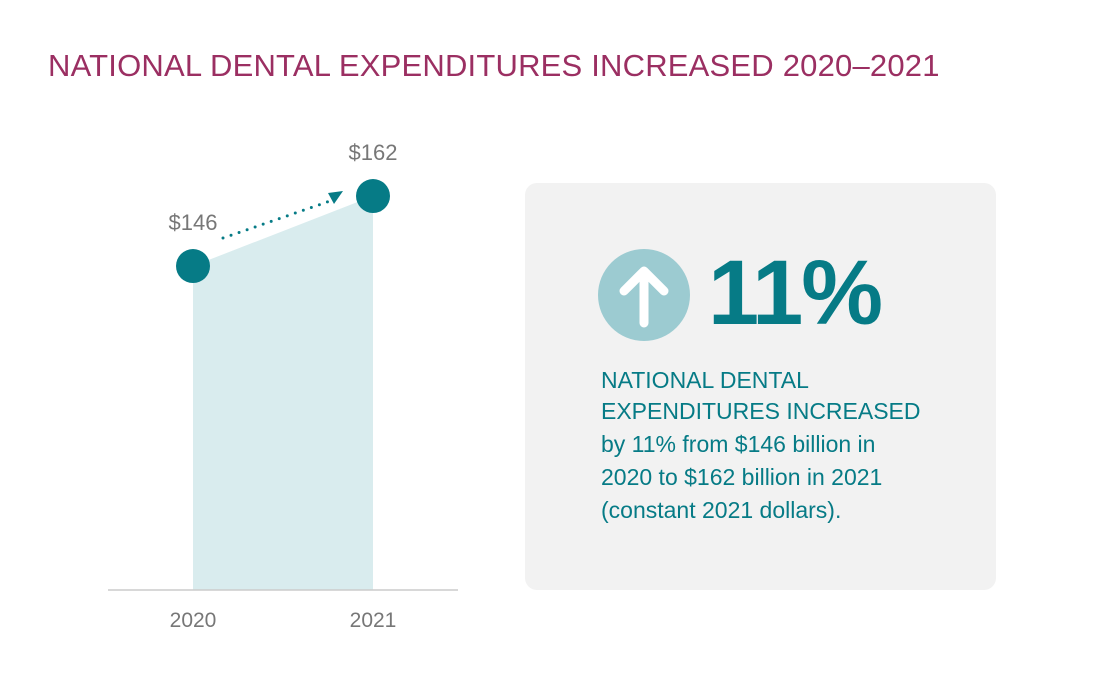  I want to click on percent-increase: 11%, so click(795, 293).